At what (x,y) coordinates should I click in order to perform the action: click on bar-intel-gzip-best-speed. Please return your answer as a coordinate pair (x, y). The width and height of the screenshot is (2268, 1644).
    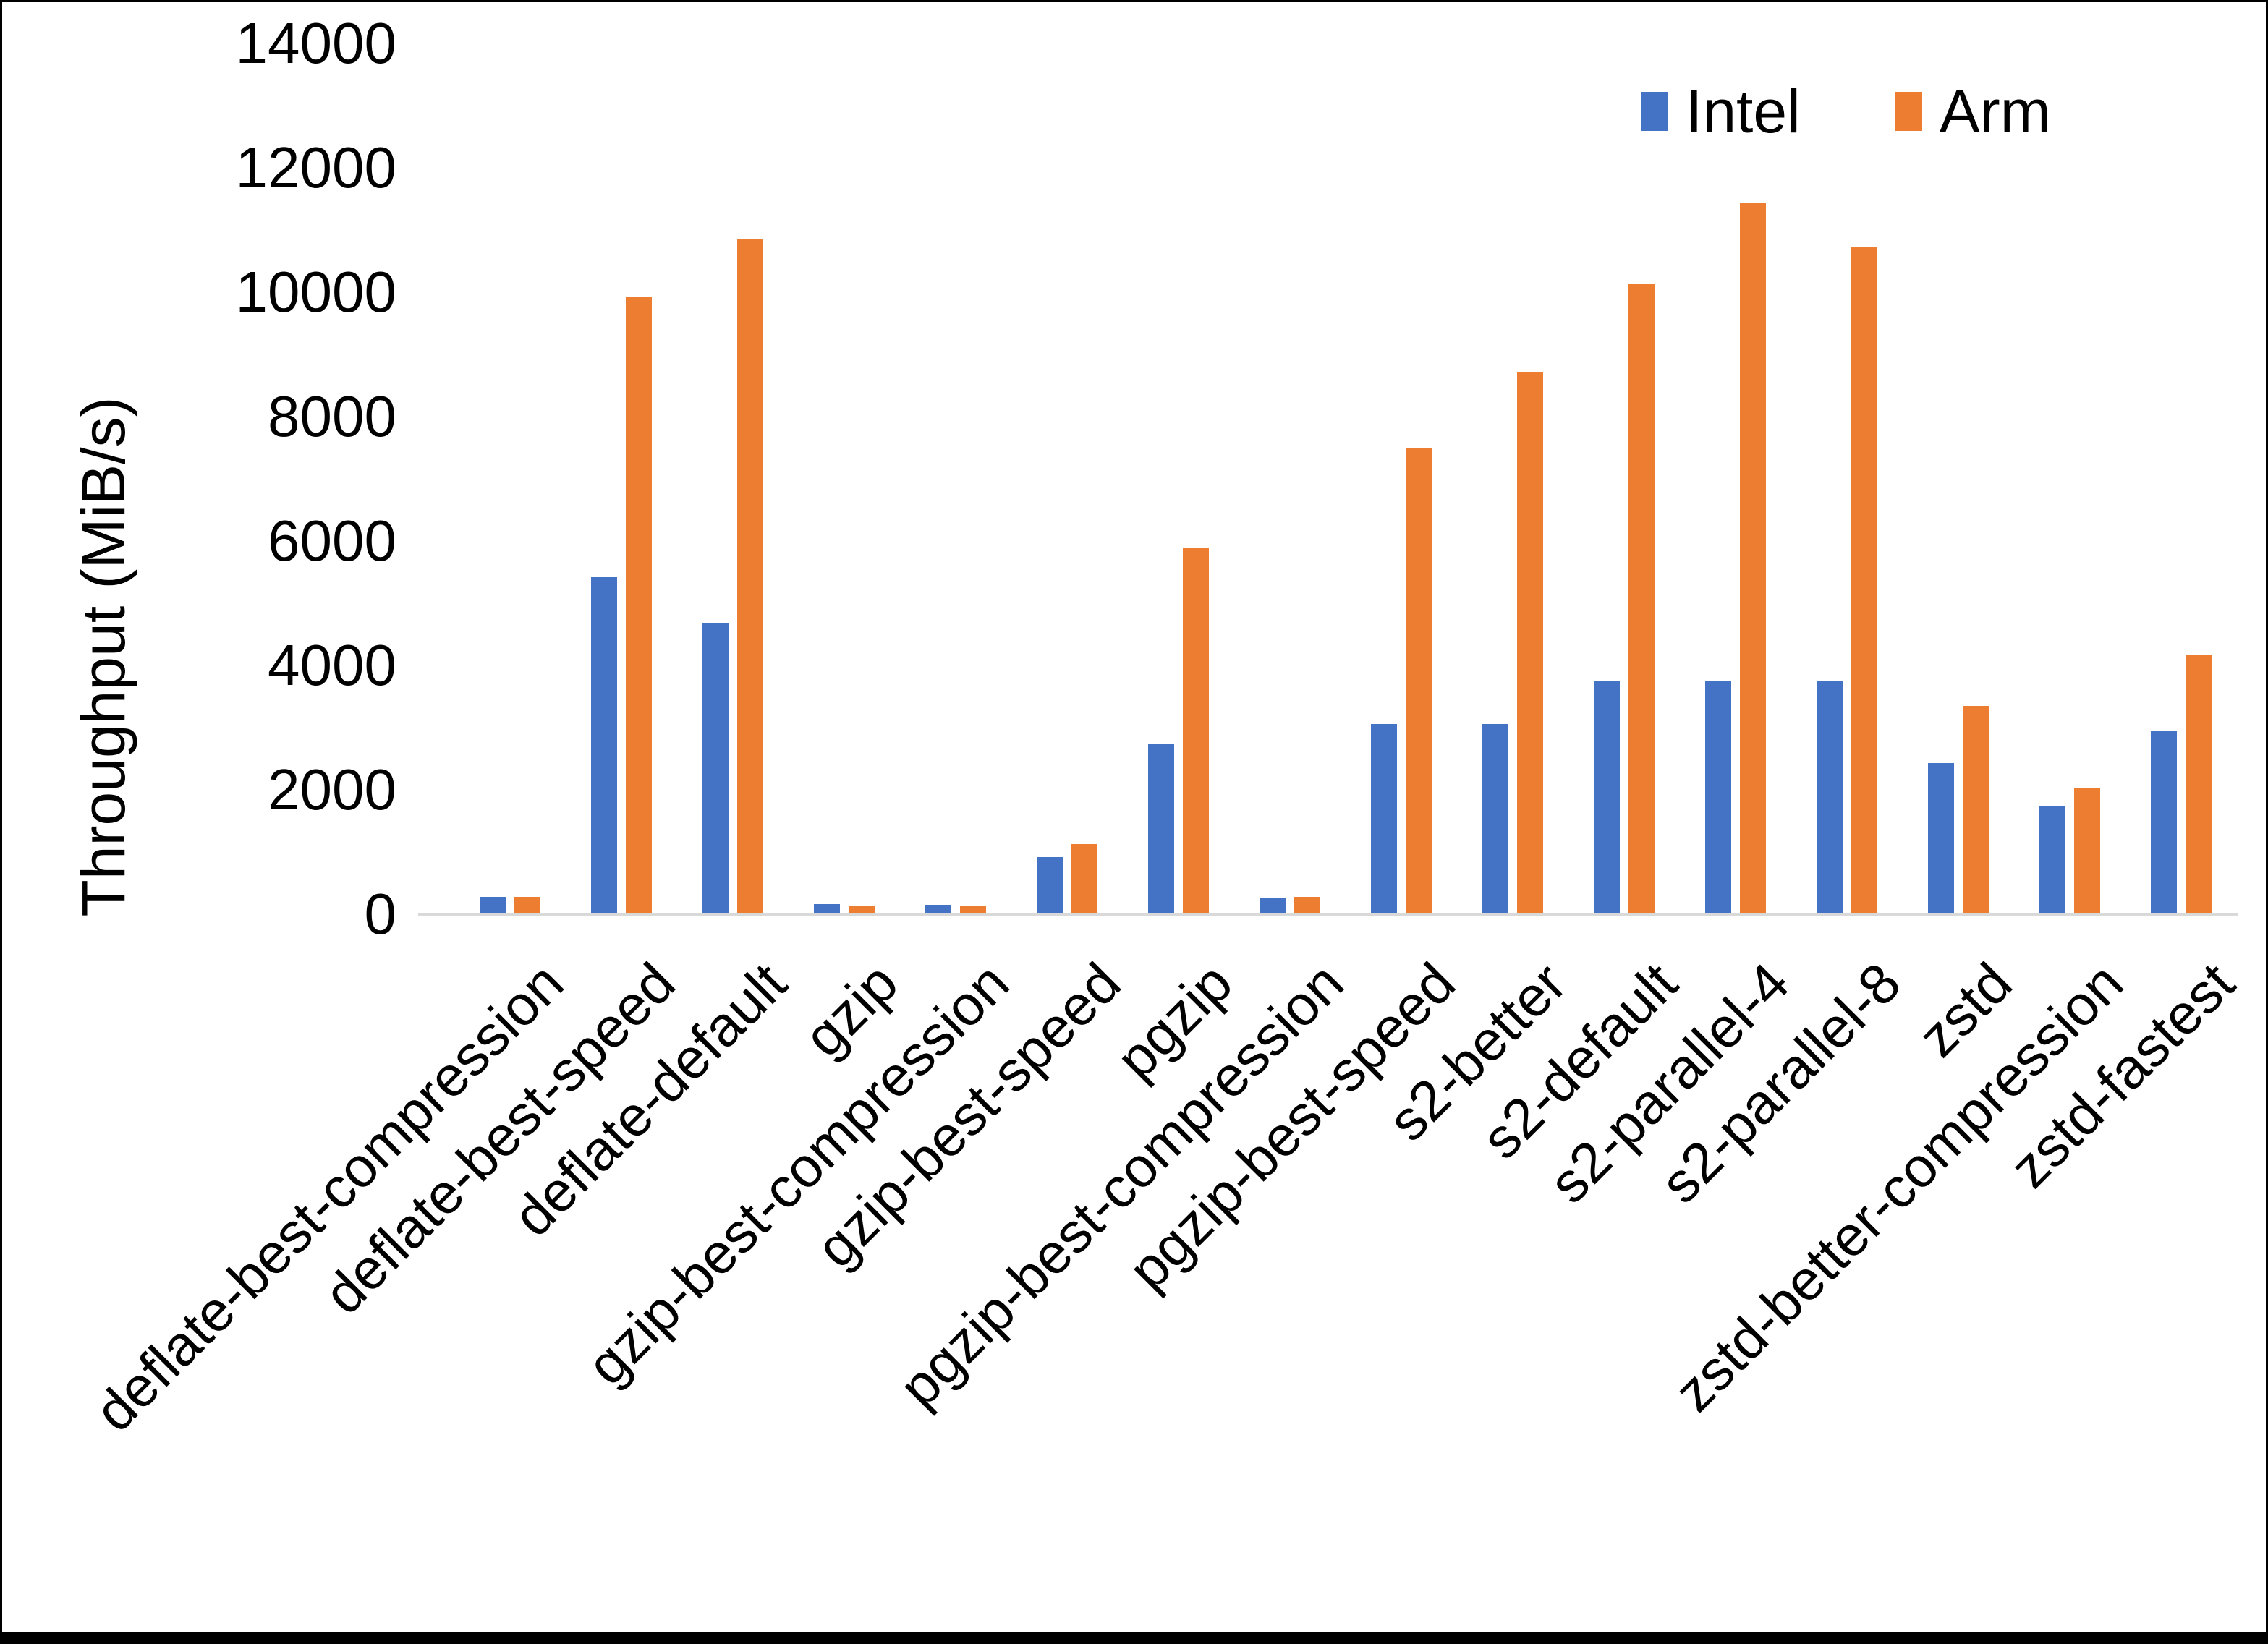
    Looking at the image, I should click on (1050, 885).